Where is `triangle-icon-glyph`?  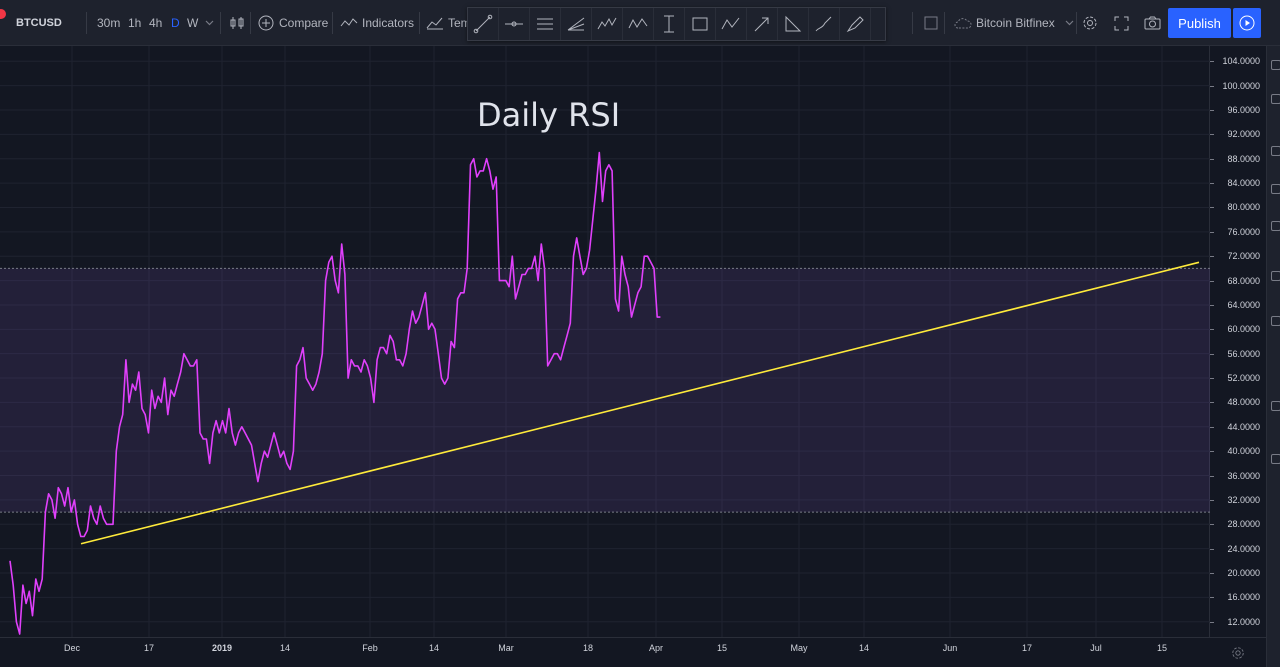
triangle-icon-glyph is located at coordinates (793, 23).